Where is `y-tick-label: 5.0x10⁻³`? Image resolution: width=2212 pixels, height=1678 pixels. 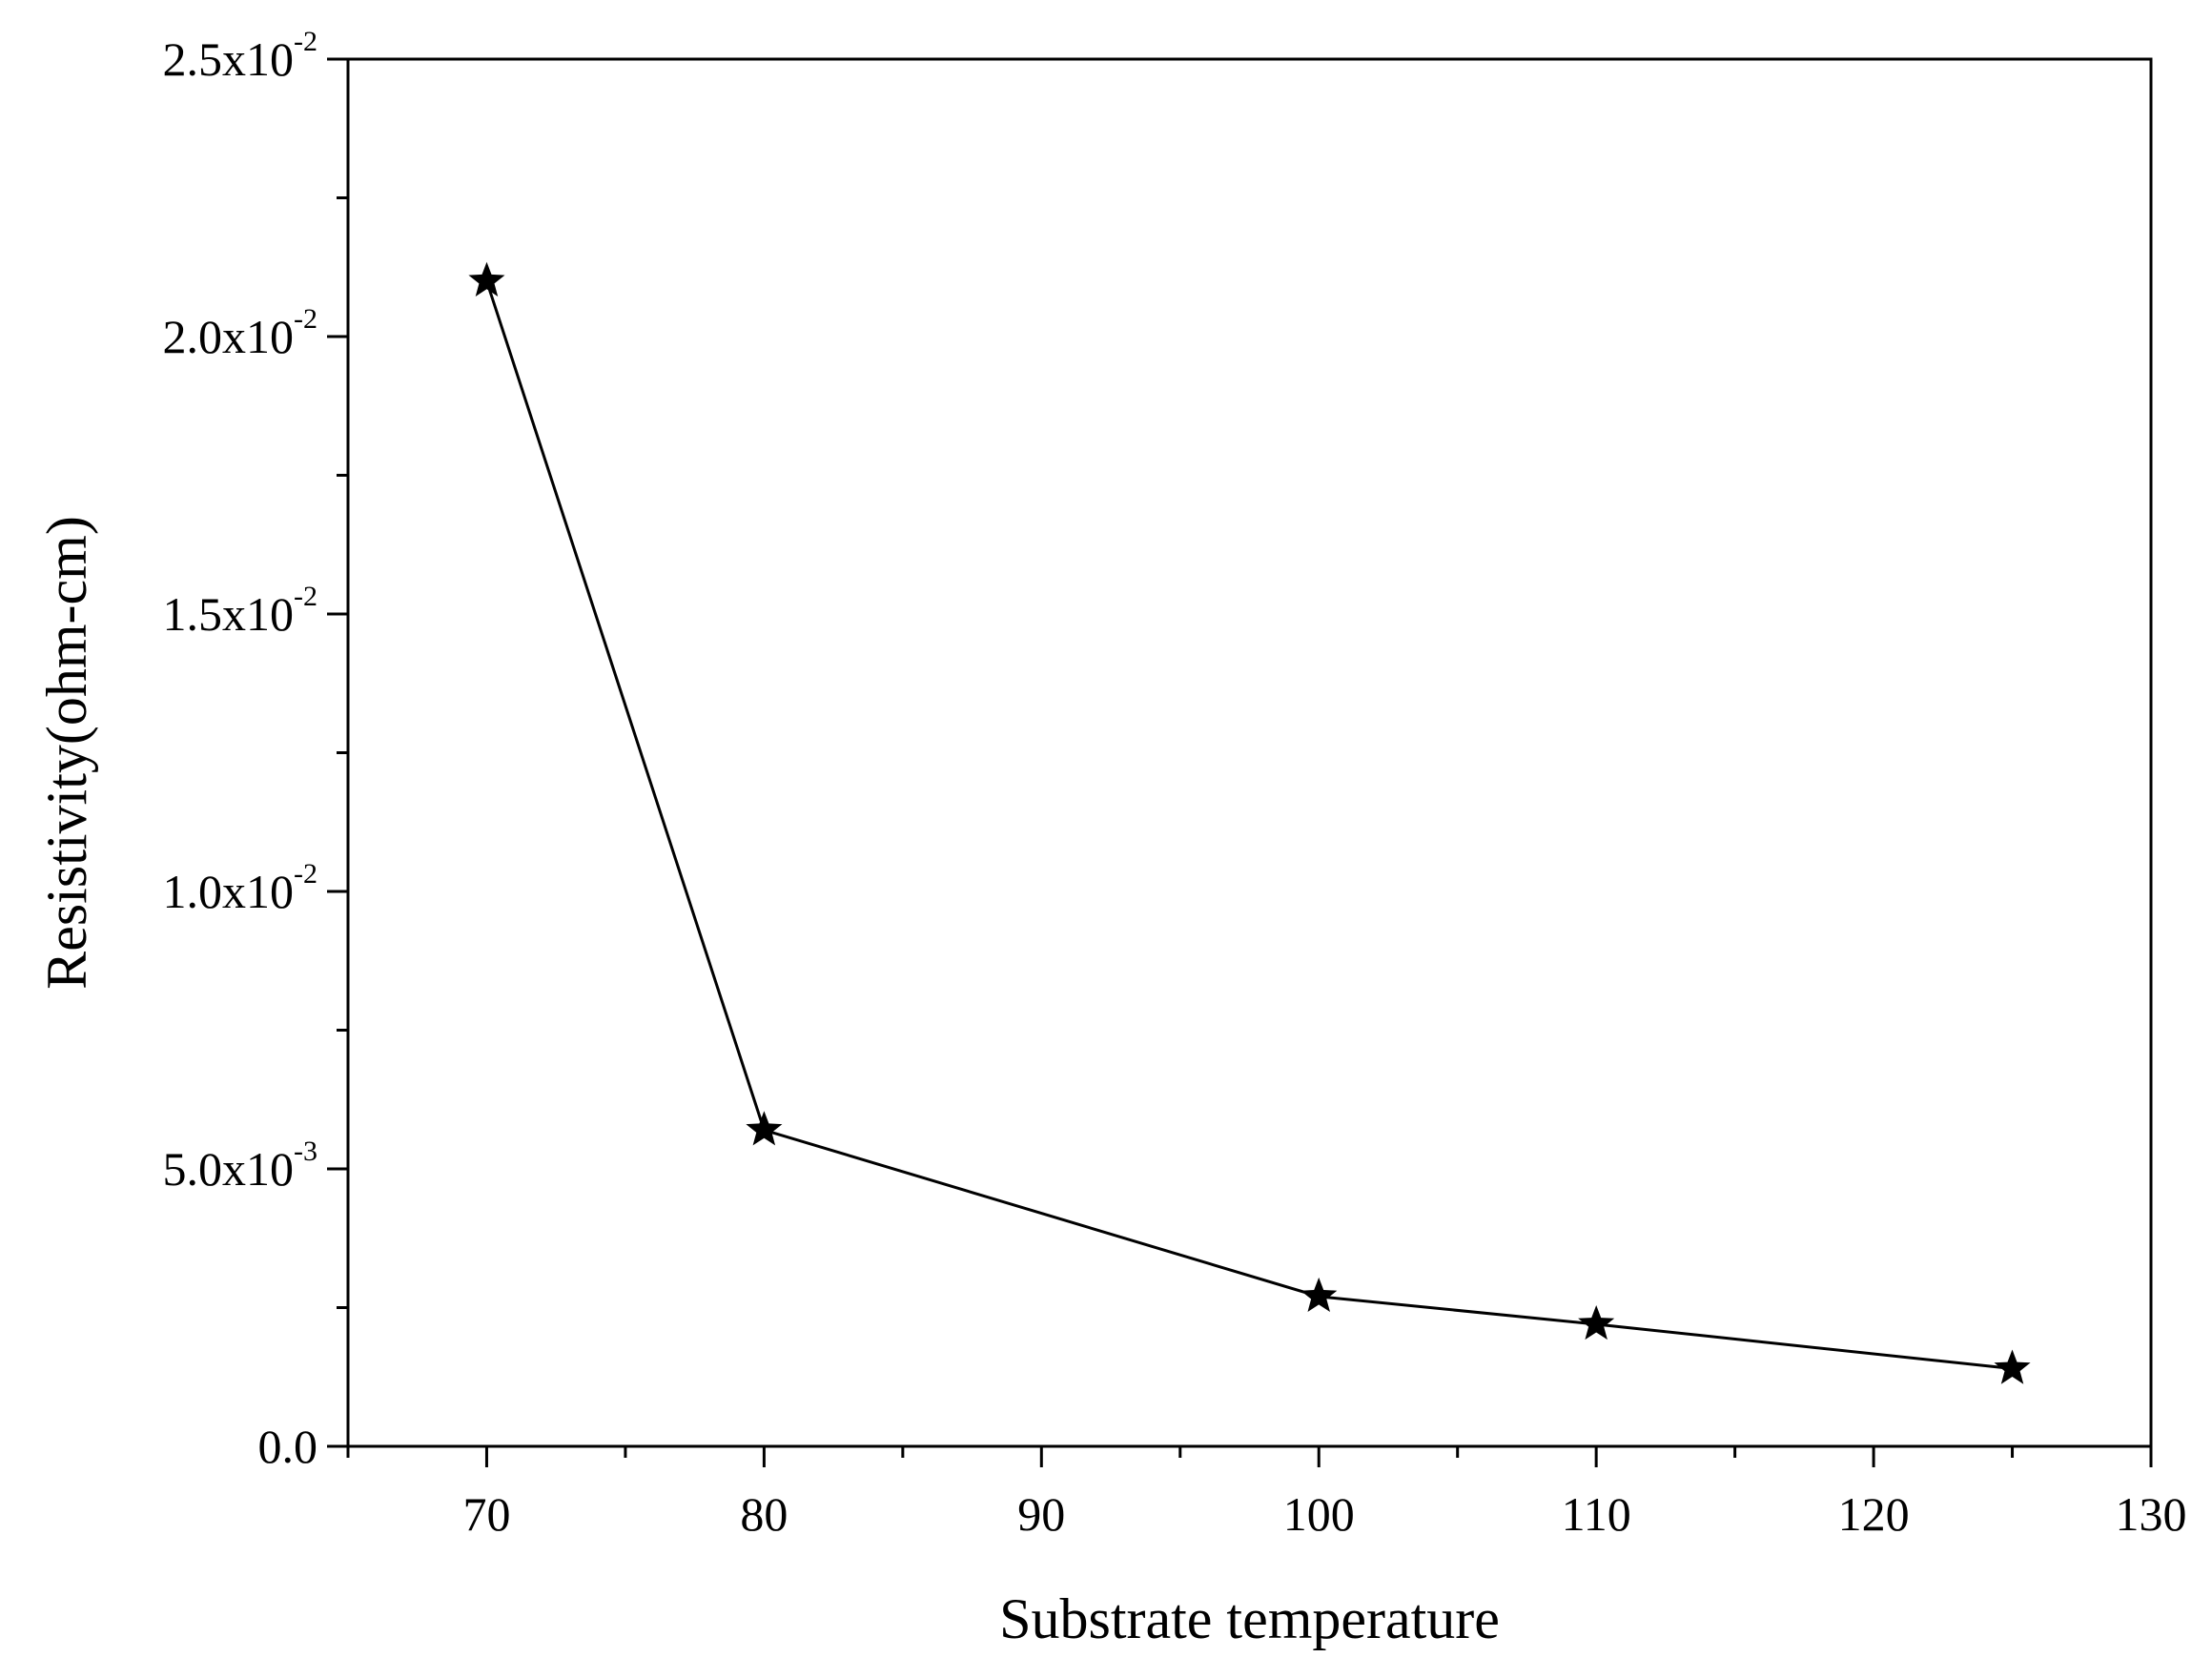
y-tick-label: 5.0x10⁻³ is located at coordinates (240, 1166).